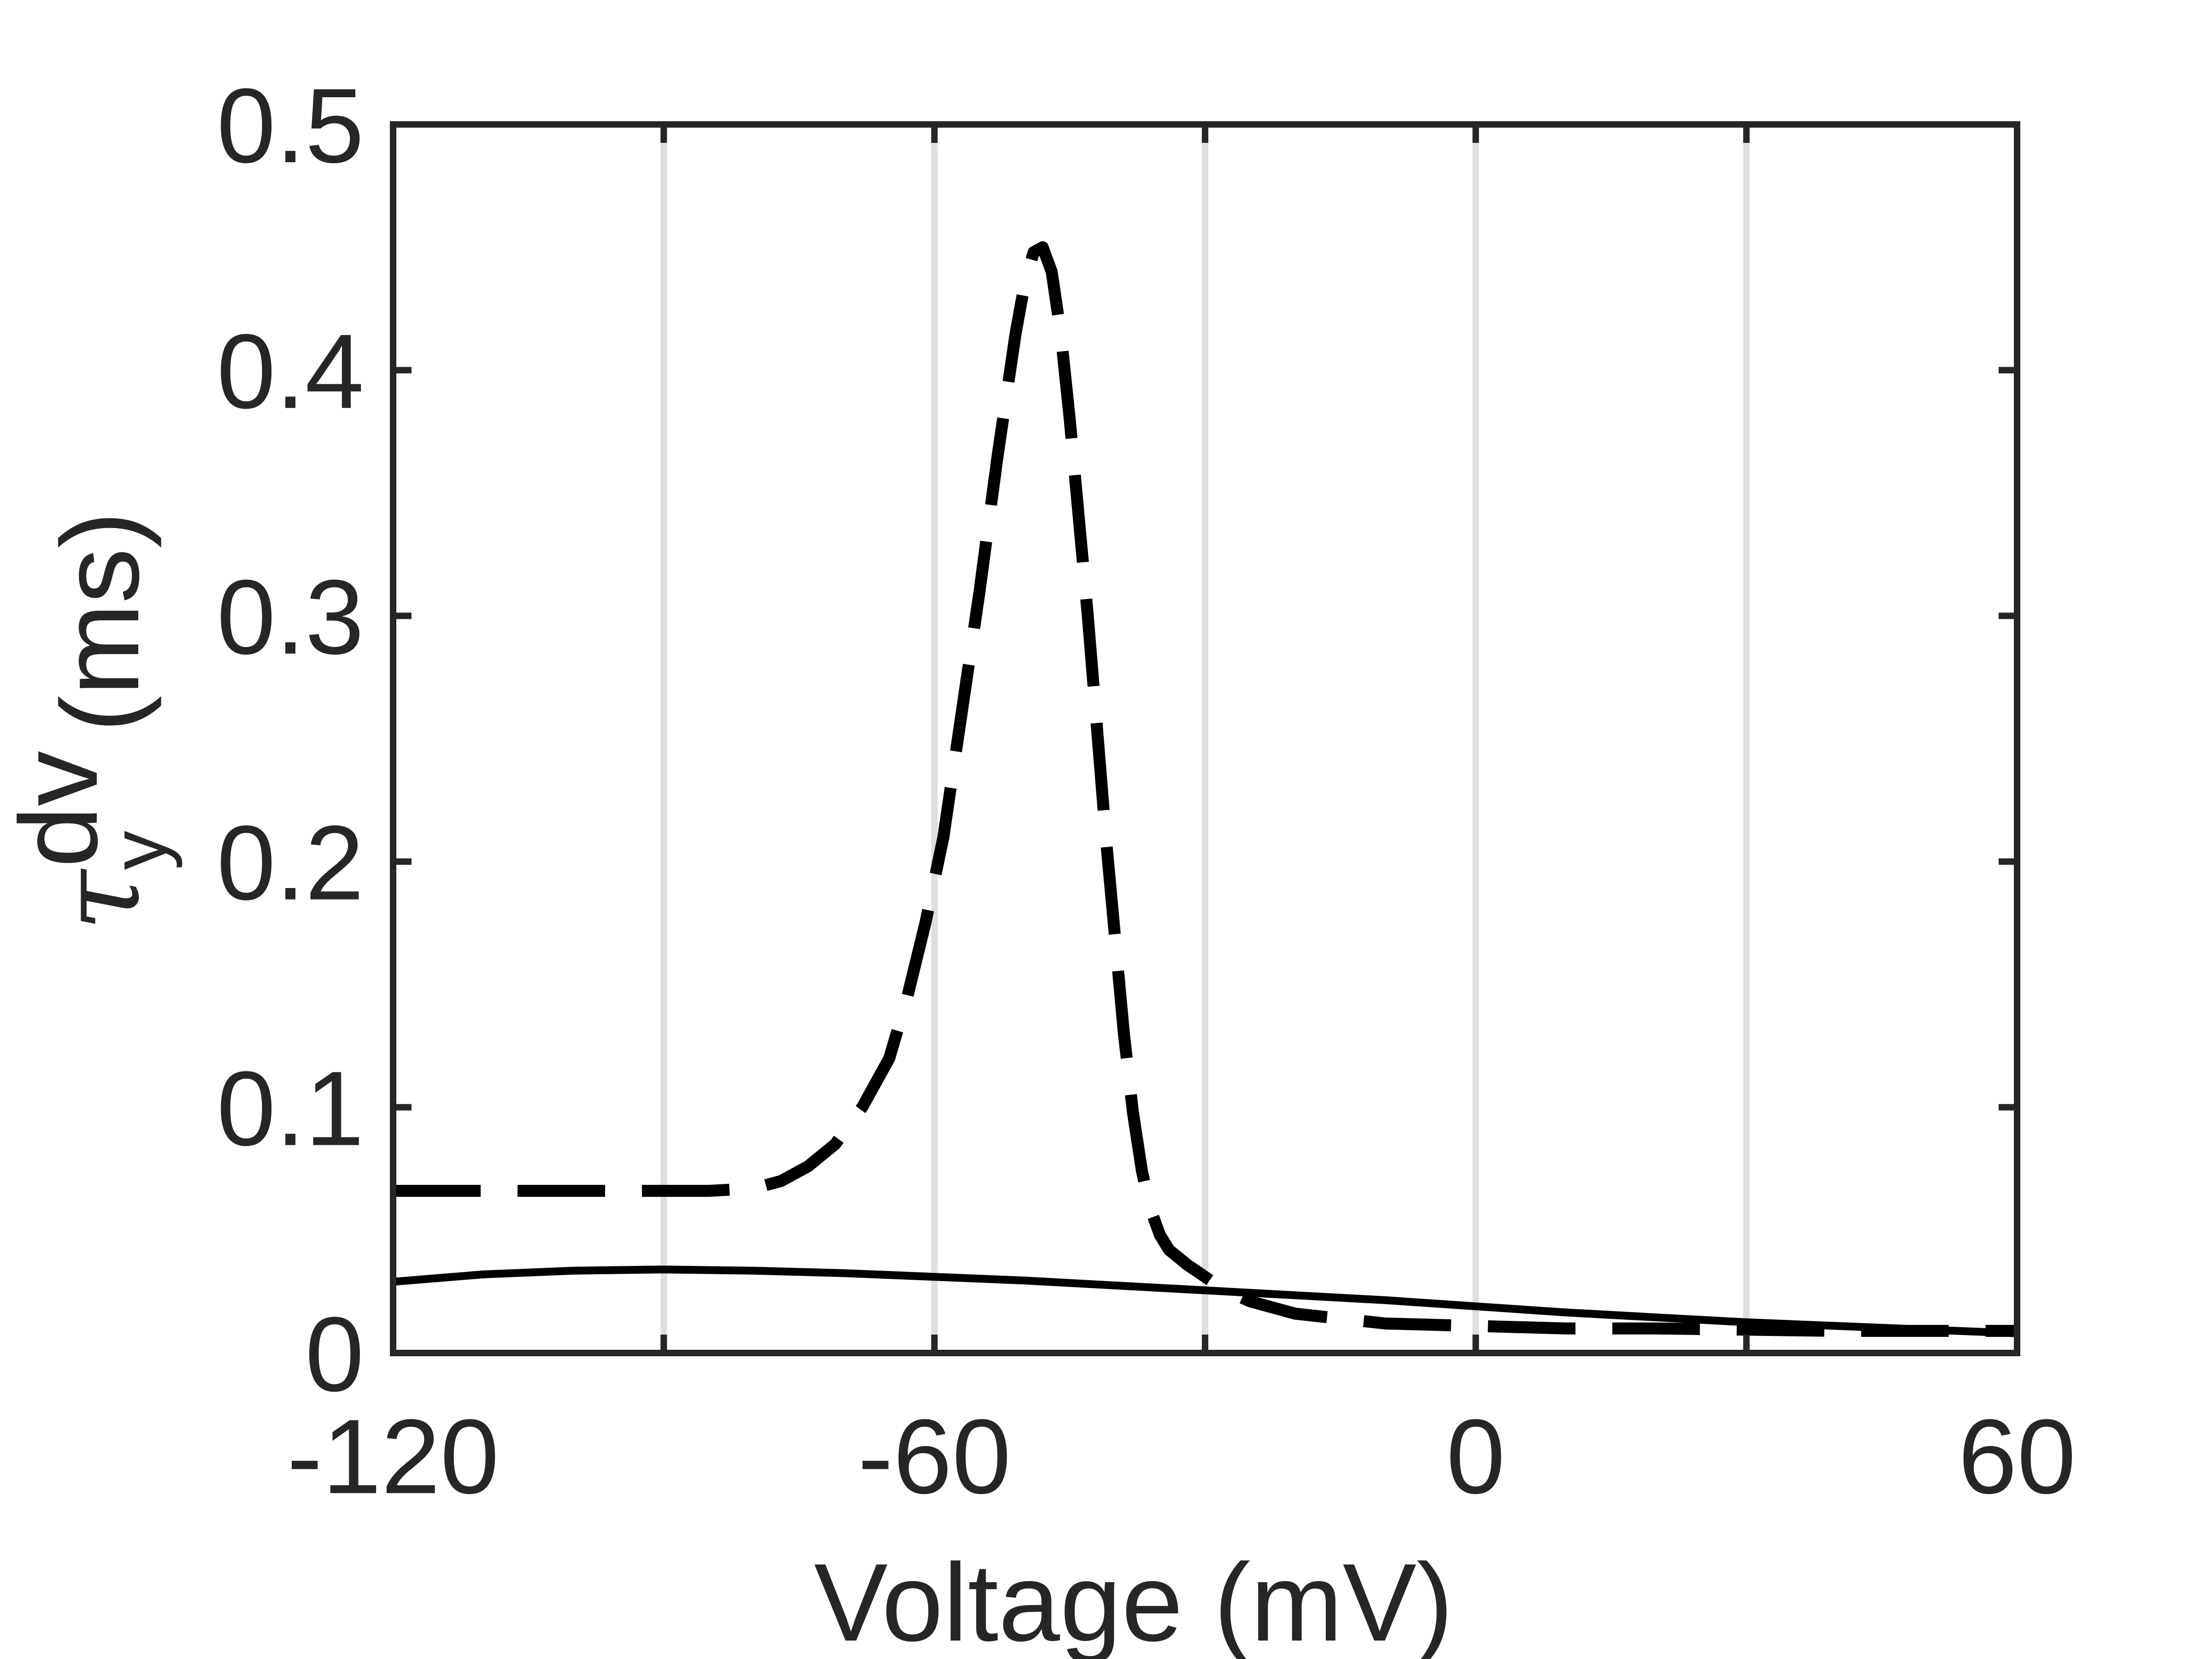  What do you see at coordinates (139, 850) in the screenshot?
I see `y-axis-title-subscript: y` at bounding box center [139, 850].